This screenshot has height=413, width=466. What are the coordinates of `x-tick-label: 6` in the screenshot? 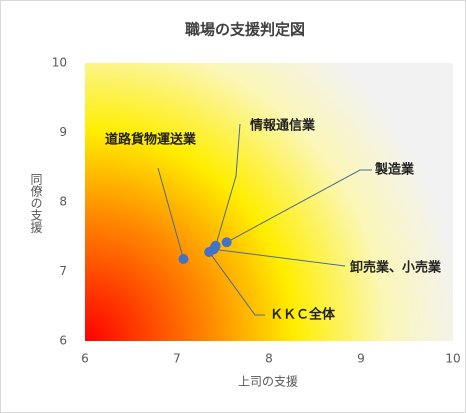 It's located at (85, 359).